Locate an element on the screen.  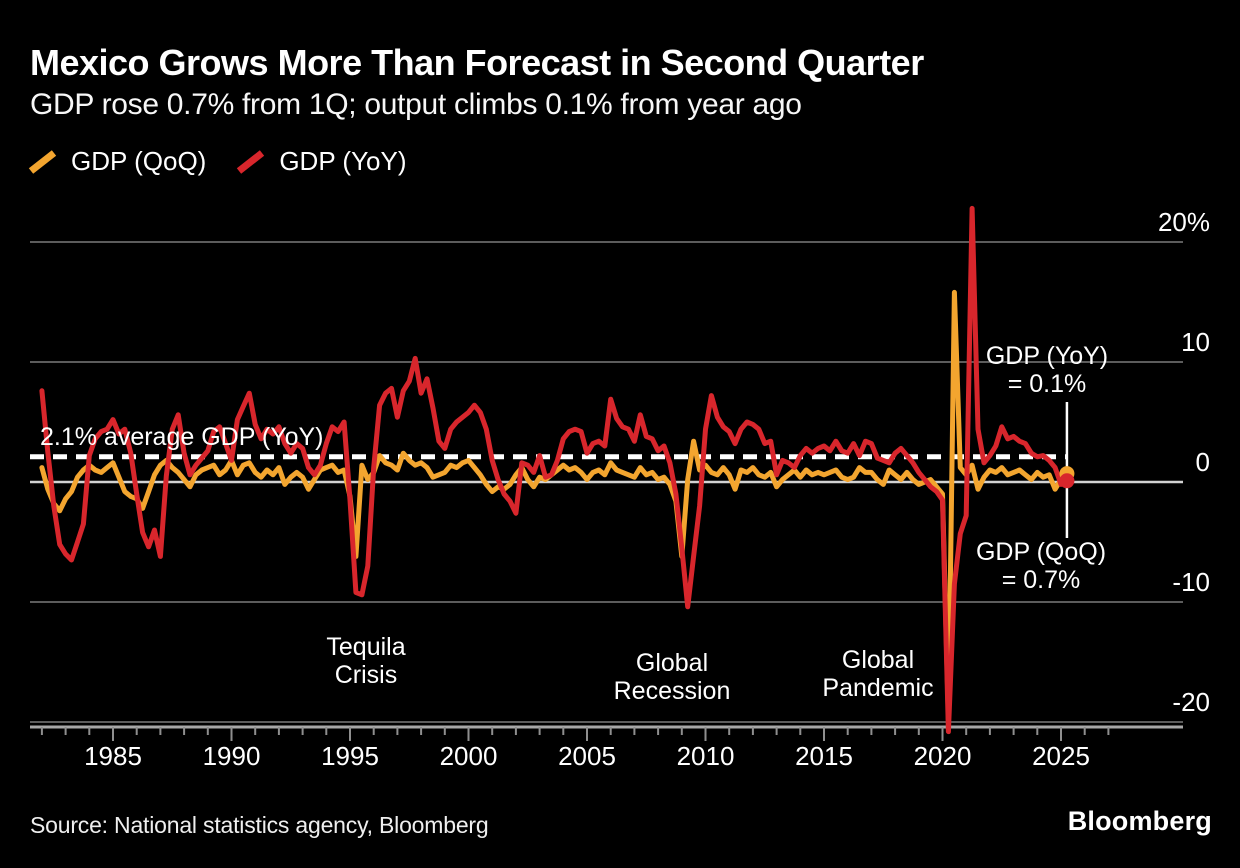
annotation-global-pandemic: Global Pandemic is located at coordinates (878, 674).